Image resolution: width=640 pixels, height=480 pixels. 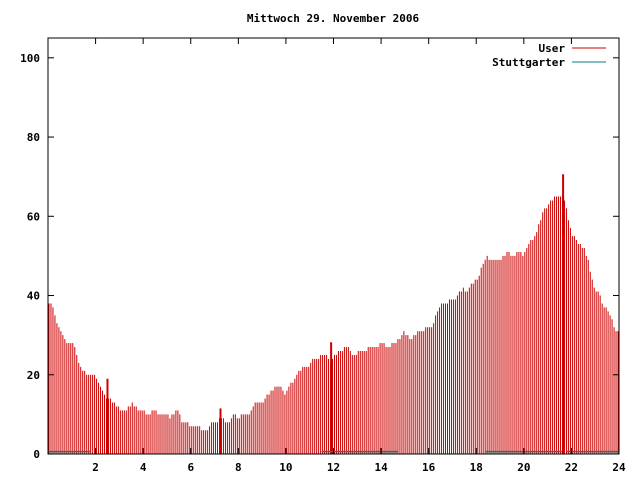 I want to click on x-tick-label: 18, so click(x=476, y=467).